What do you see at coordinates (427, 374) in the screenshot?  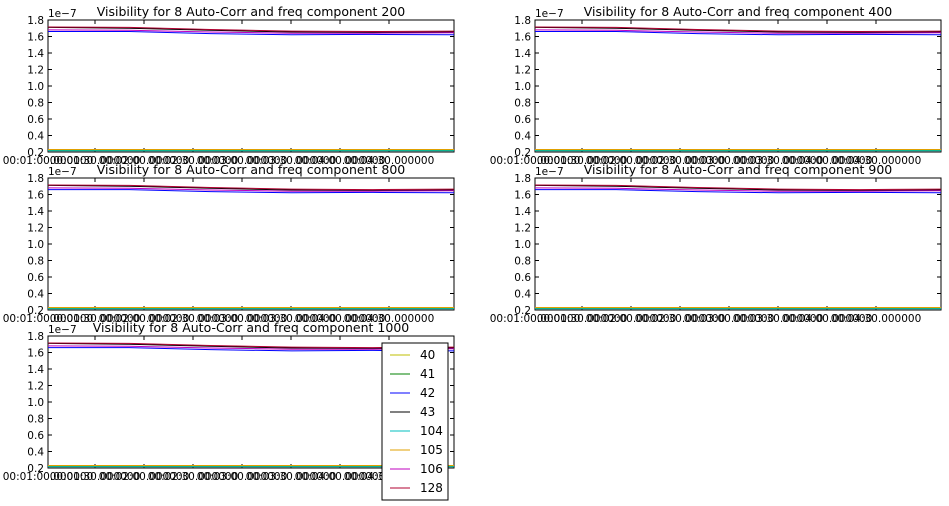 I see `legend-label-41: 41` at bounding box center [427, 374].